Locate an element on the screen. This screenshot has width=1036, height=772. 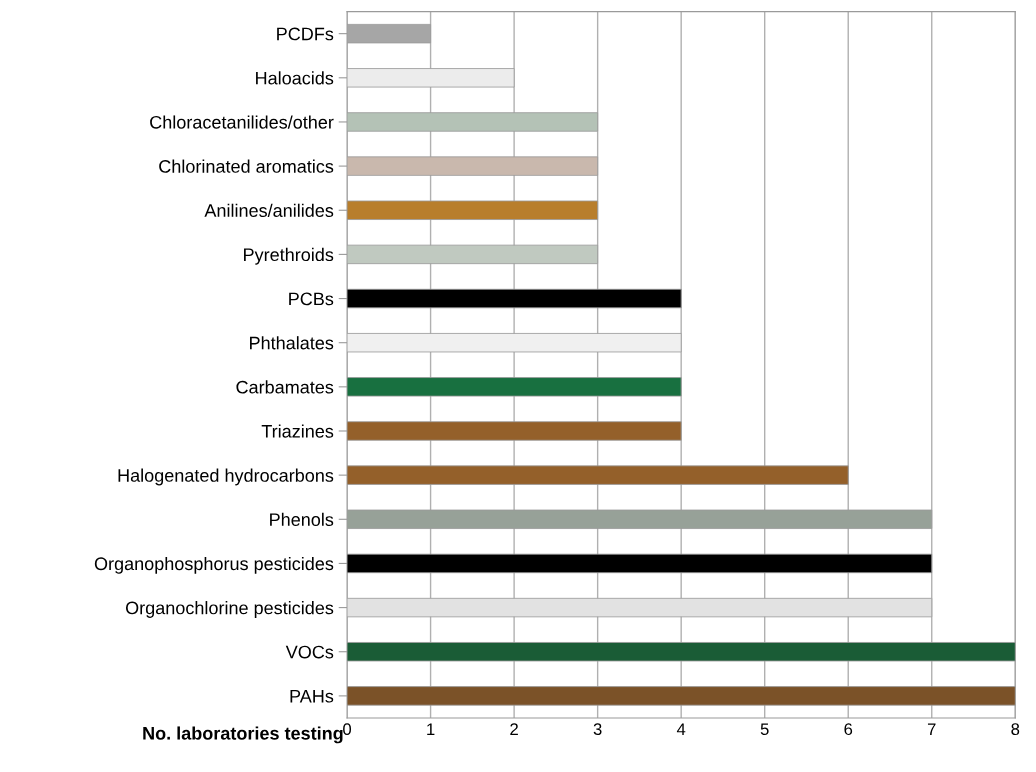
x-tick-label: 4 is located at coordinates (681, 729).